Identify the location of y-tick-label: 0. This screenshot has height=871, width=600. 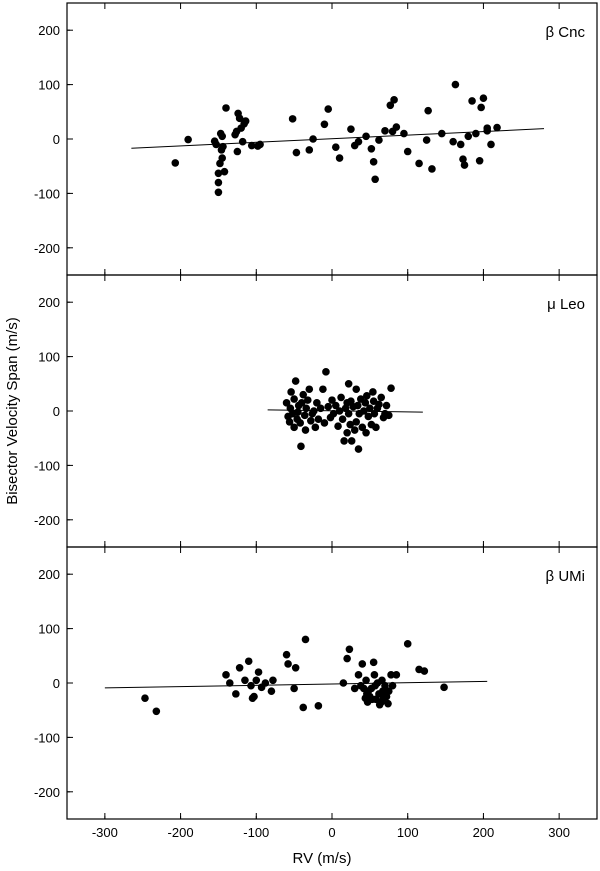
(56, 411).